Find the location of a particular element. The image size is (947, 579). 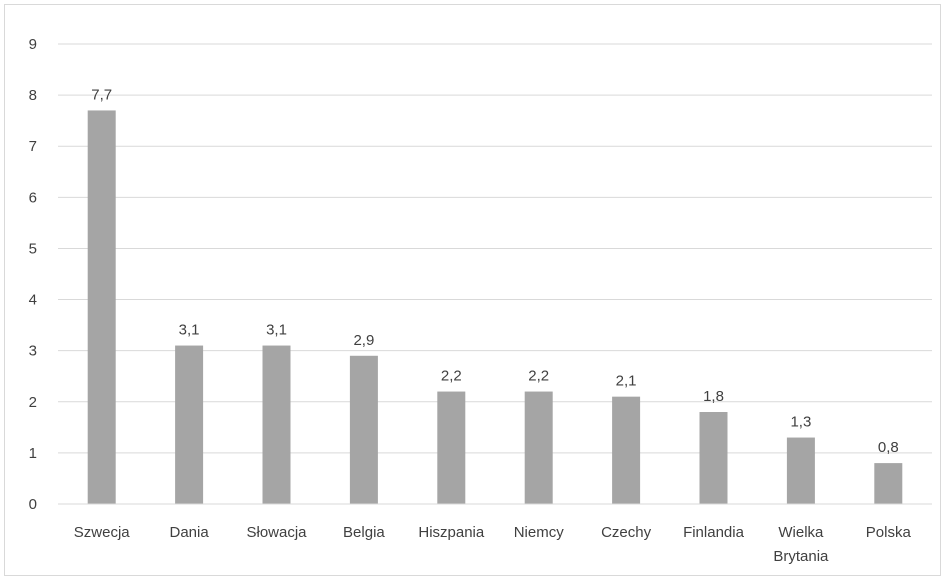

x-tick-label: Polska is located at coordinates (889, 532).